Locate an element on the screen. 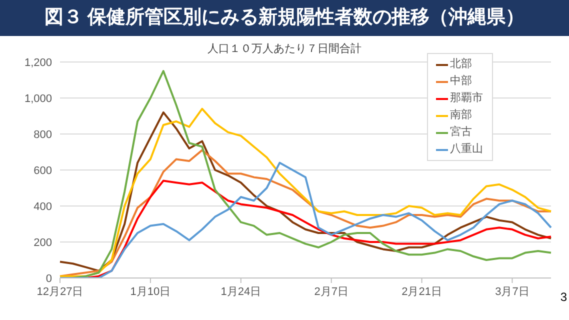 The image size is (569, 320). x-tick-label: 12月27日 is located at coordinates (60, 292).